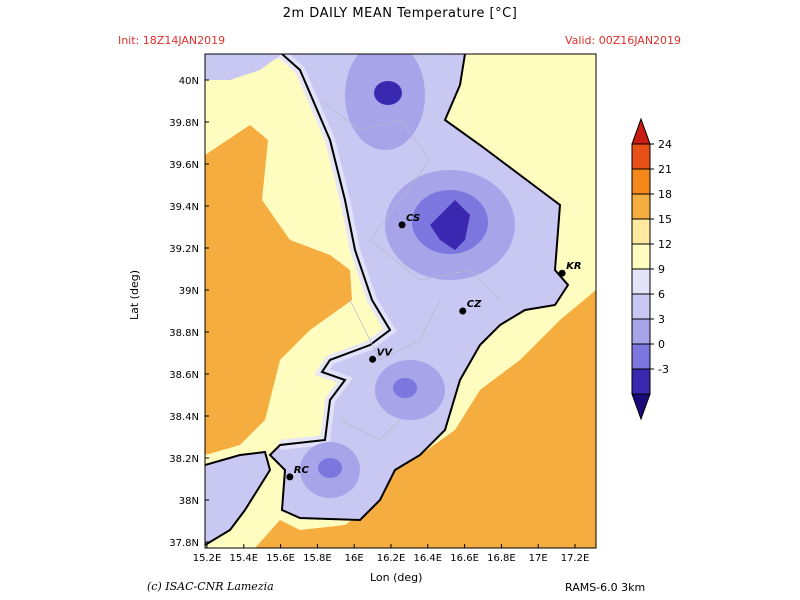 The image size is (800, 600). I want to click on city-label: VV, so click(385, 352).